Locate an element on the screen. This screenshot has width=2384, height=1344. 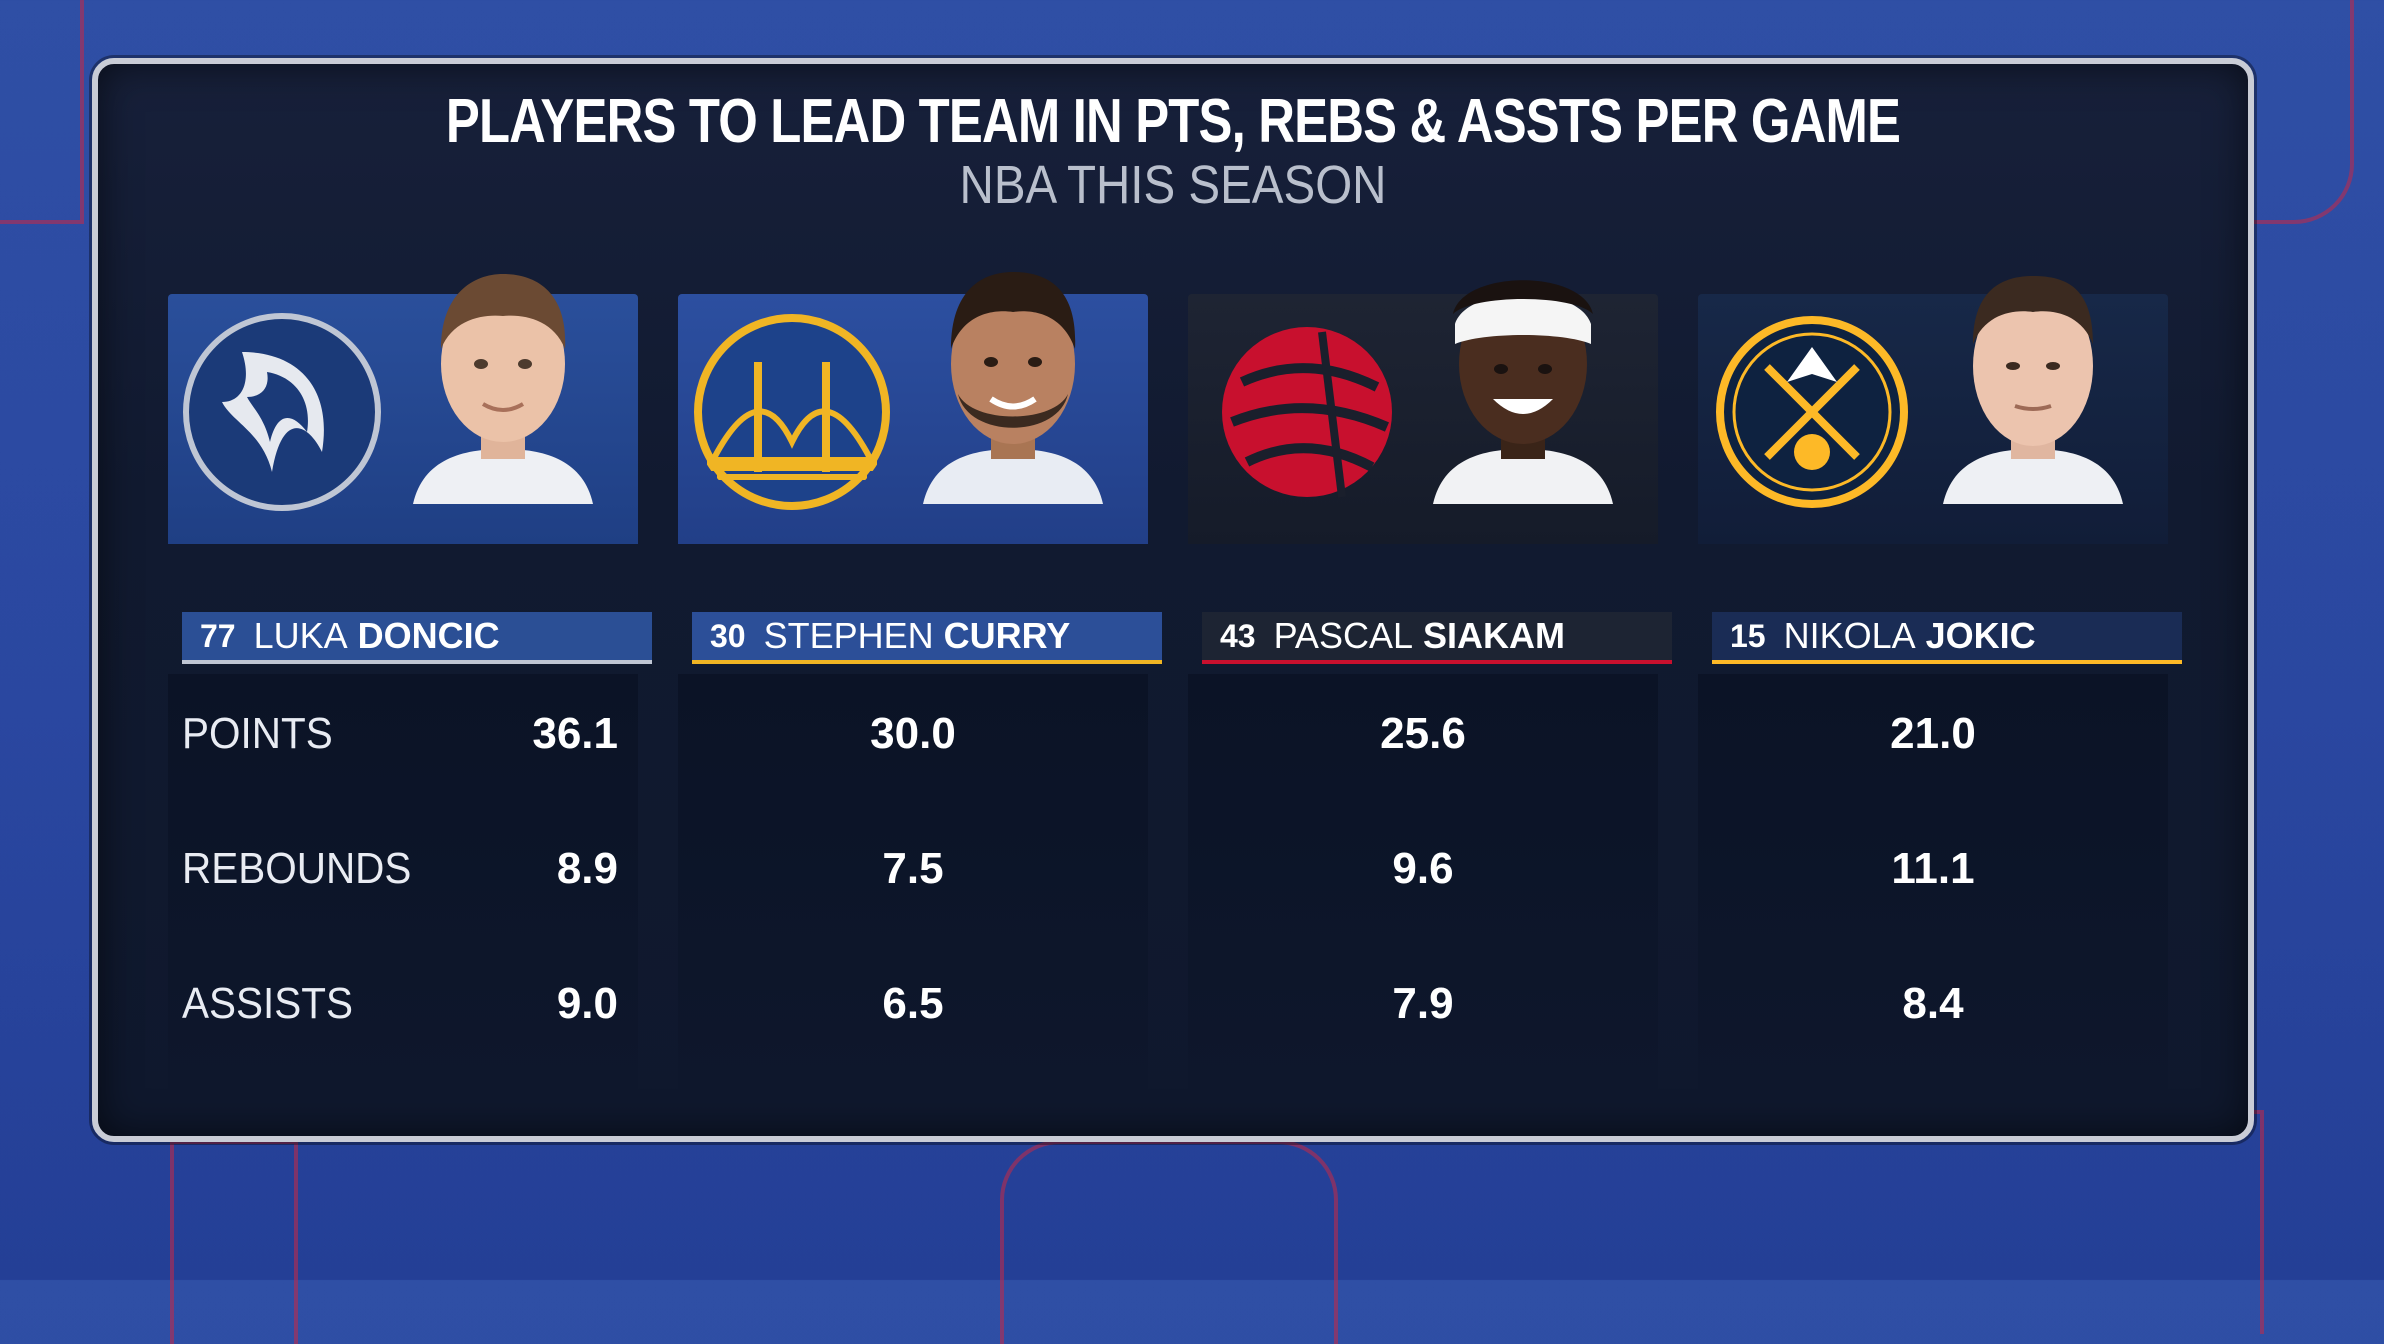
raptors-logo is located at coordinates (1307, 412).